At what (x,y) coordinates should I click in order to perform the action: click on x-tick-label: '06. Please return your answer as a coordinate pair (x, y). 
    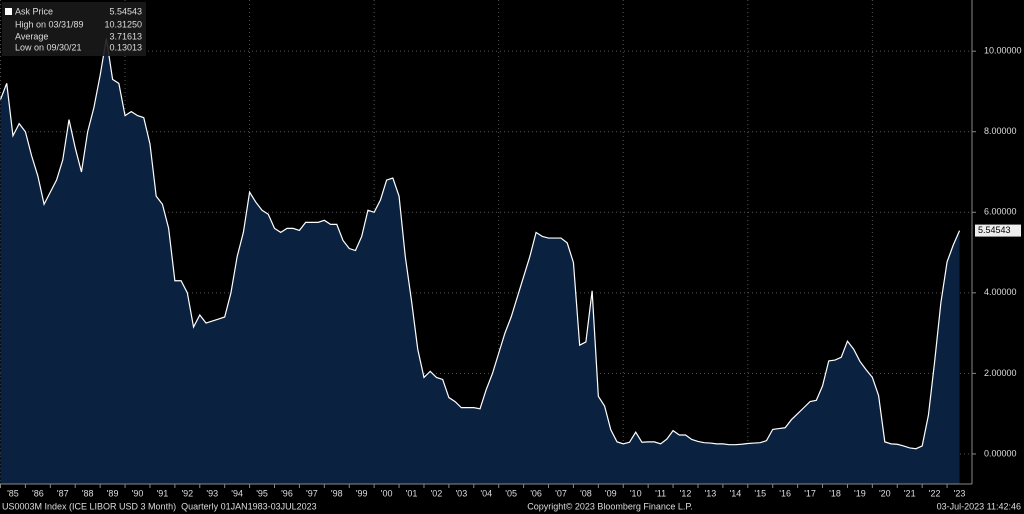
    Looking at the image, I should click on (536, 493).